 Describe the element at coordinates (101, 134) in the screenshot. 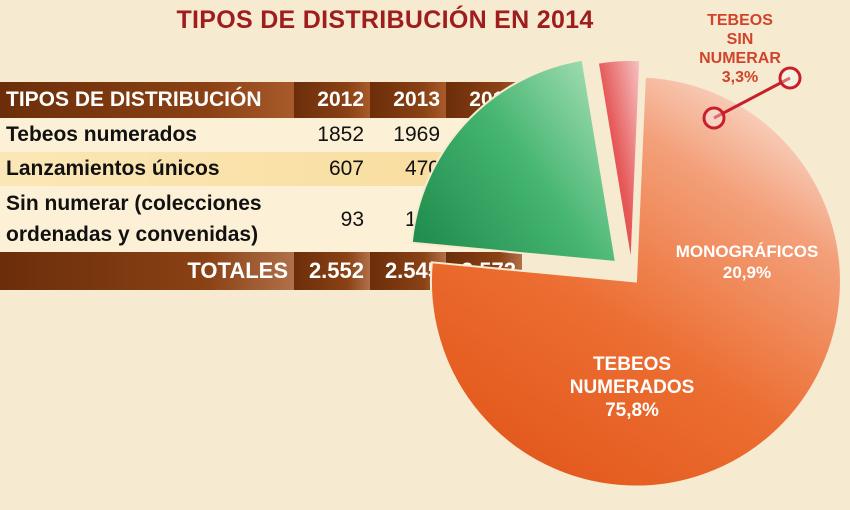

I see `row-label: Tebeos numerados` at that location.